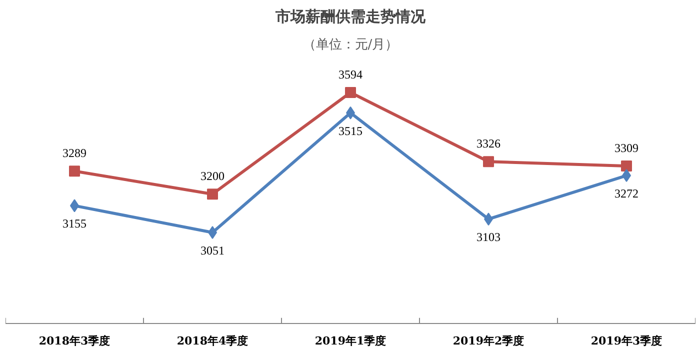  I want to click on data-label: 3309, so click(626, 147).